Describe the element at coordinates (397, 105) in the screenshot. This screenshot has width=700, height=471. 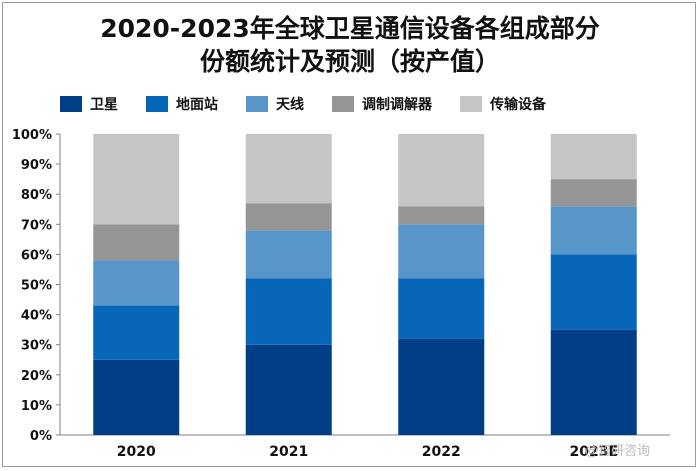
I see `legend-label-3: 调制调解器` at that location.